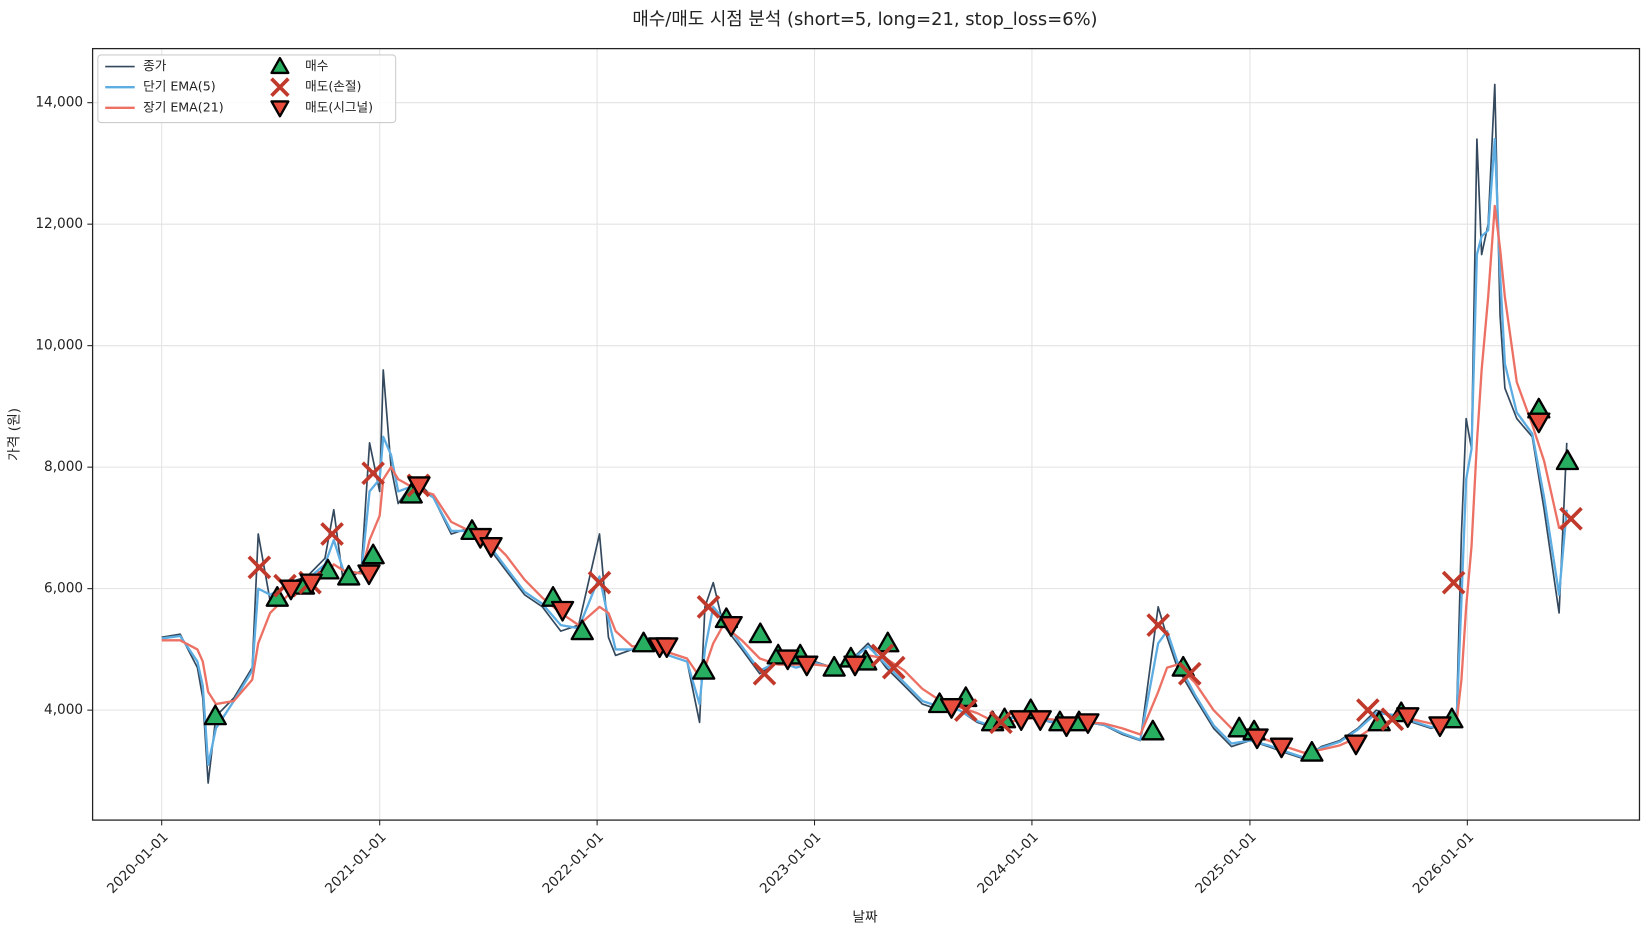 This screenshot has width=1650, height=930. Describe the element at coordinates (63, 710) in the screenshot. I see `y-tick-label: 4,000` at that location.